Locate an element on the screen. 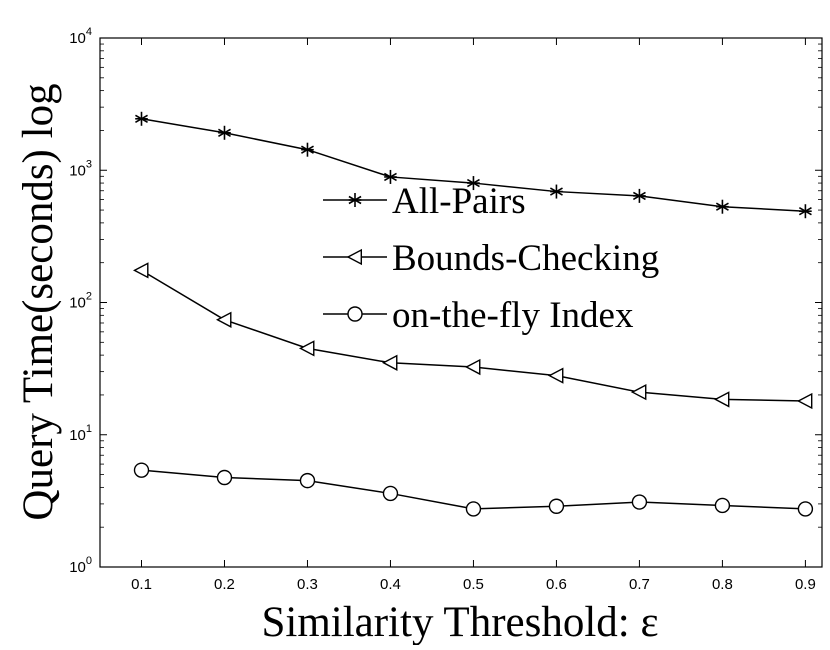 The width and height of the screenshot is (830, 650). legend-label: Bounds-Checking is located at coordinates (525, 258).